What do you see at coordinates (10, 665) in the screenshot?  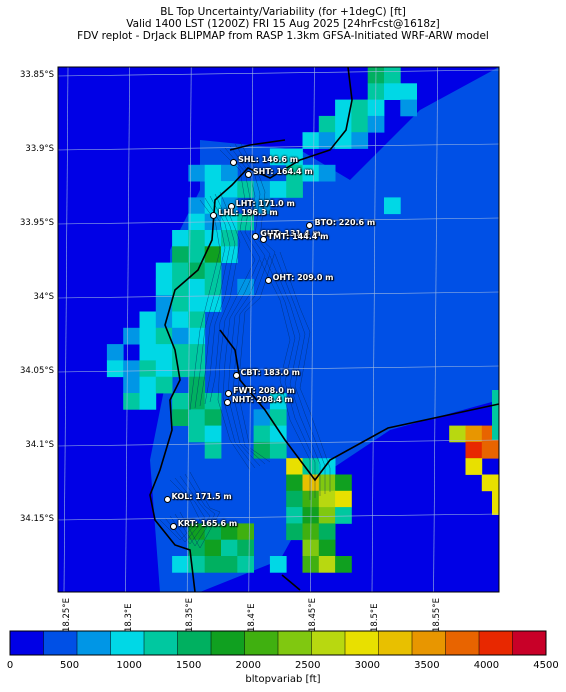 I see `colorbar-tick-label: 0` at bounding box center [10, 665].